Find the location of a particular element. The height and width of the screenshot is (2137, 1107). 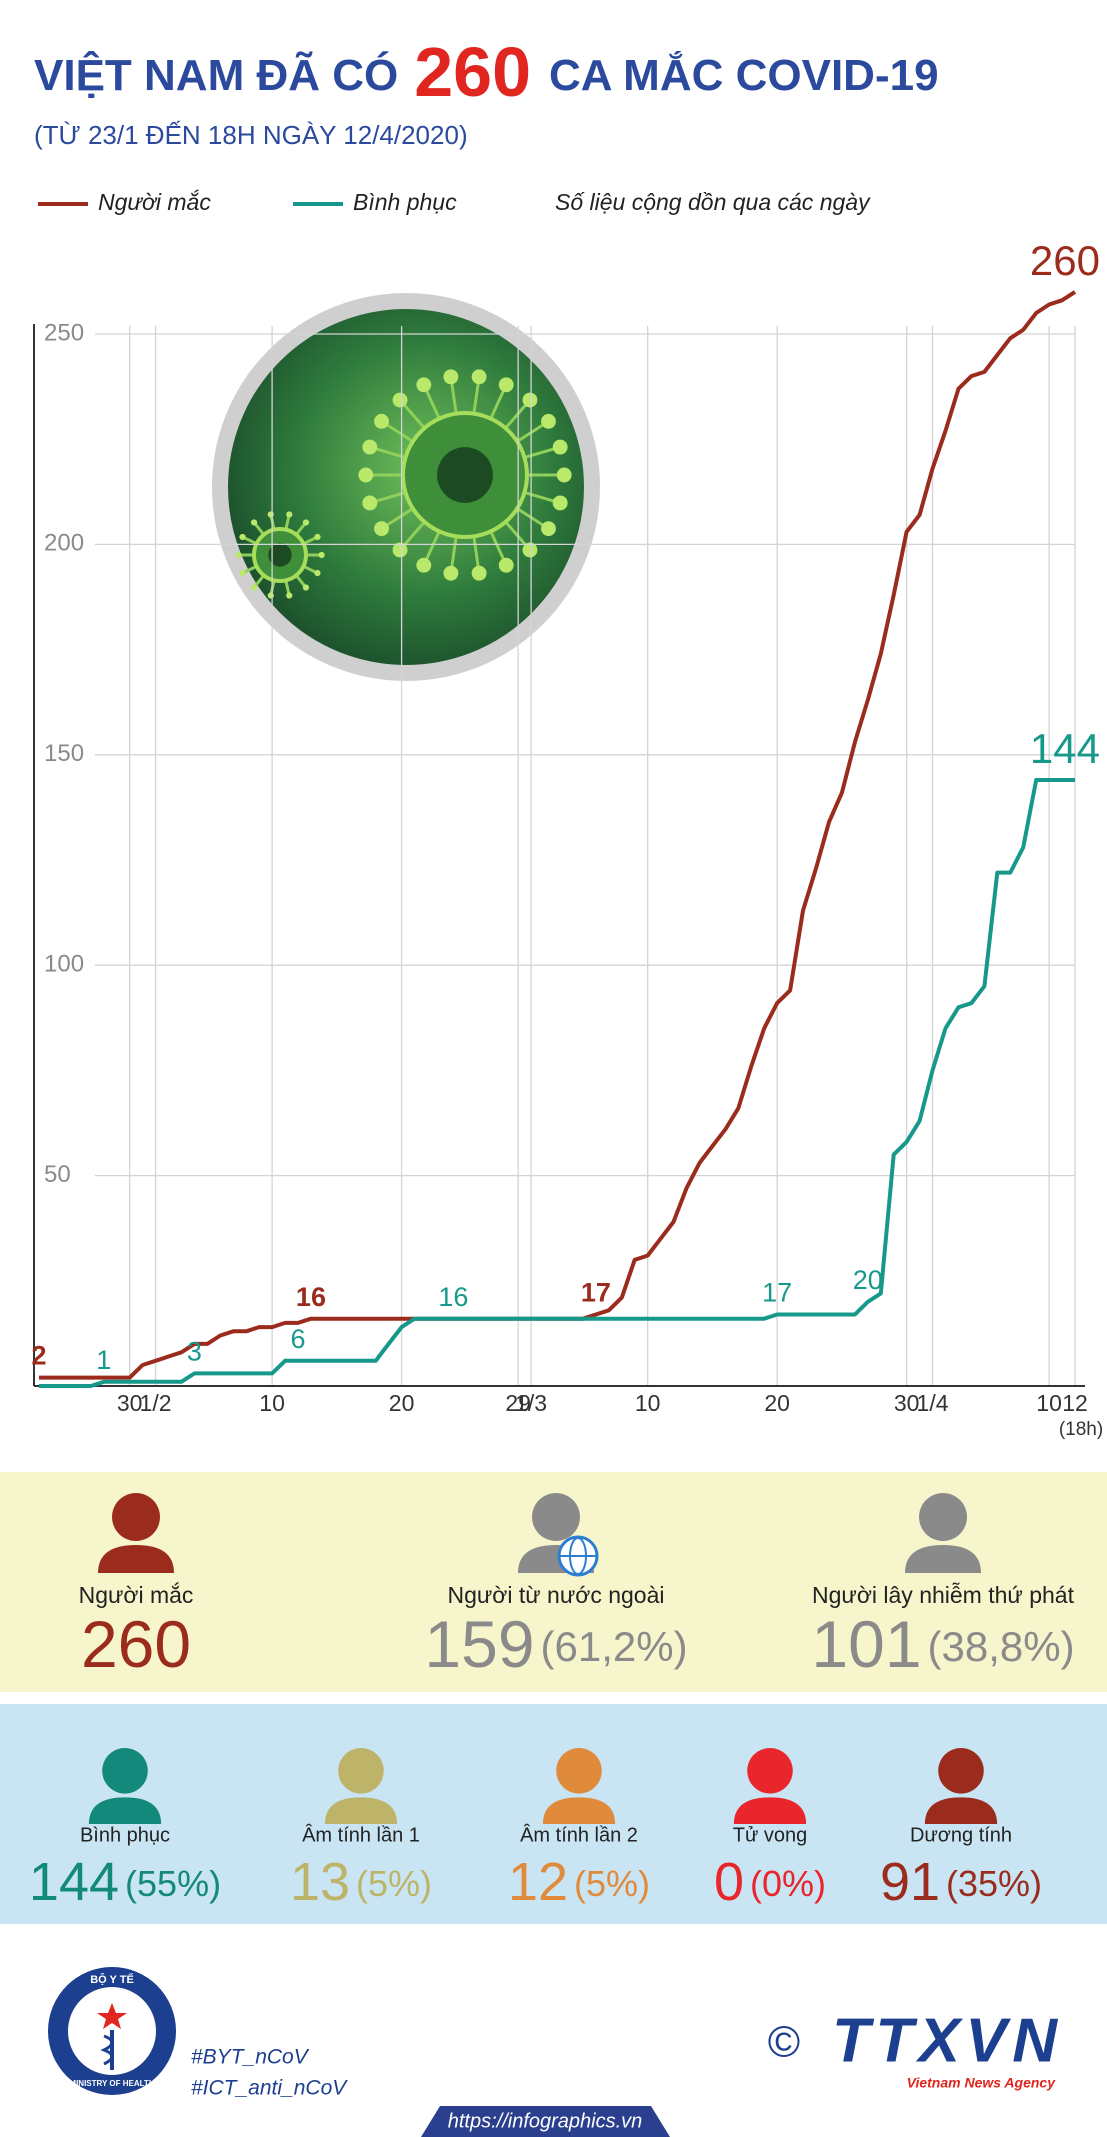

stat-label: Bình phục is located at coordinates (125, 1835).